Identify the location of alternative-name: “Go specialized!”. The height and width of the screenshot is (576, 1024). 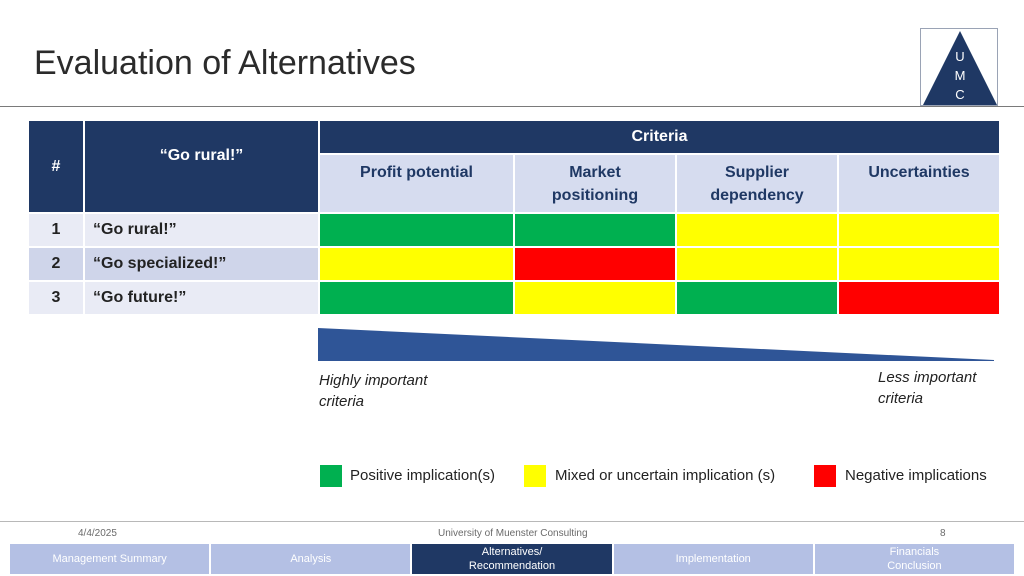
(201, 264).